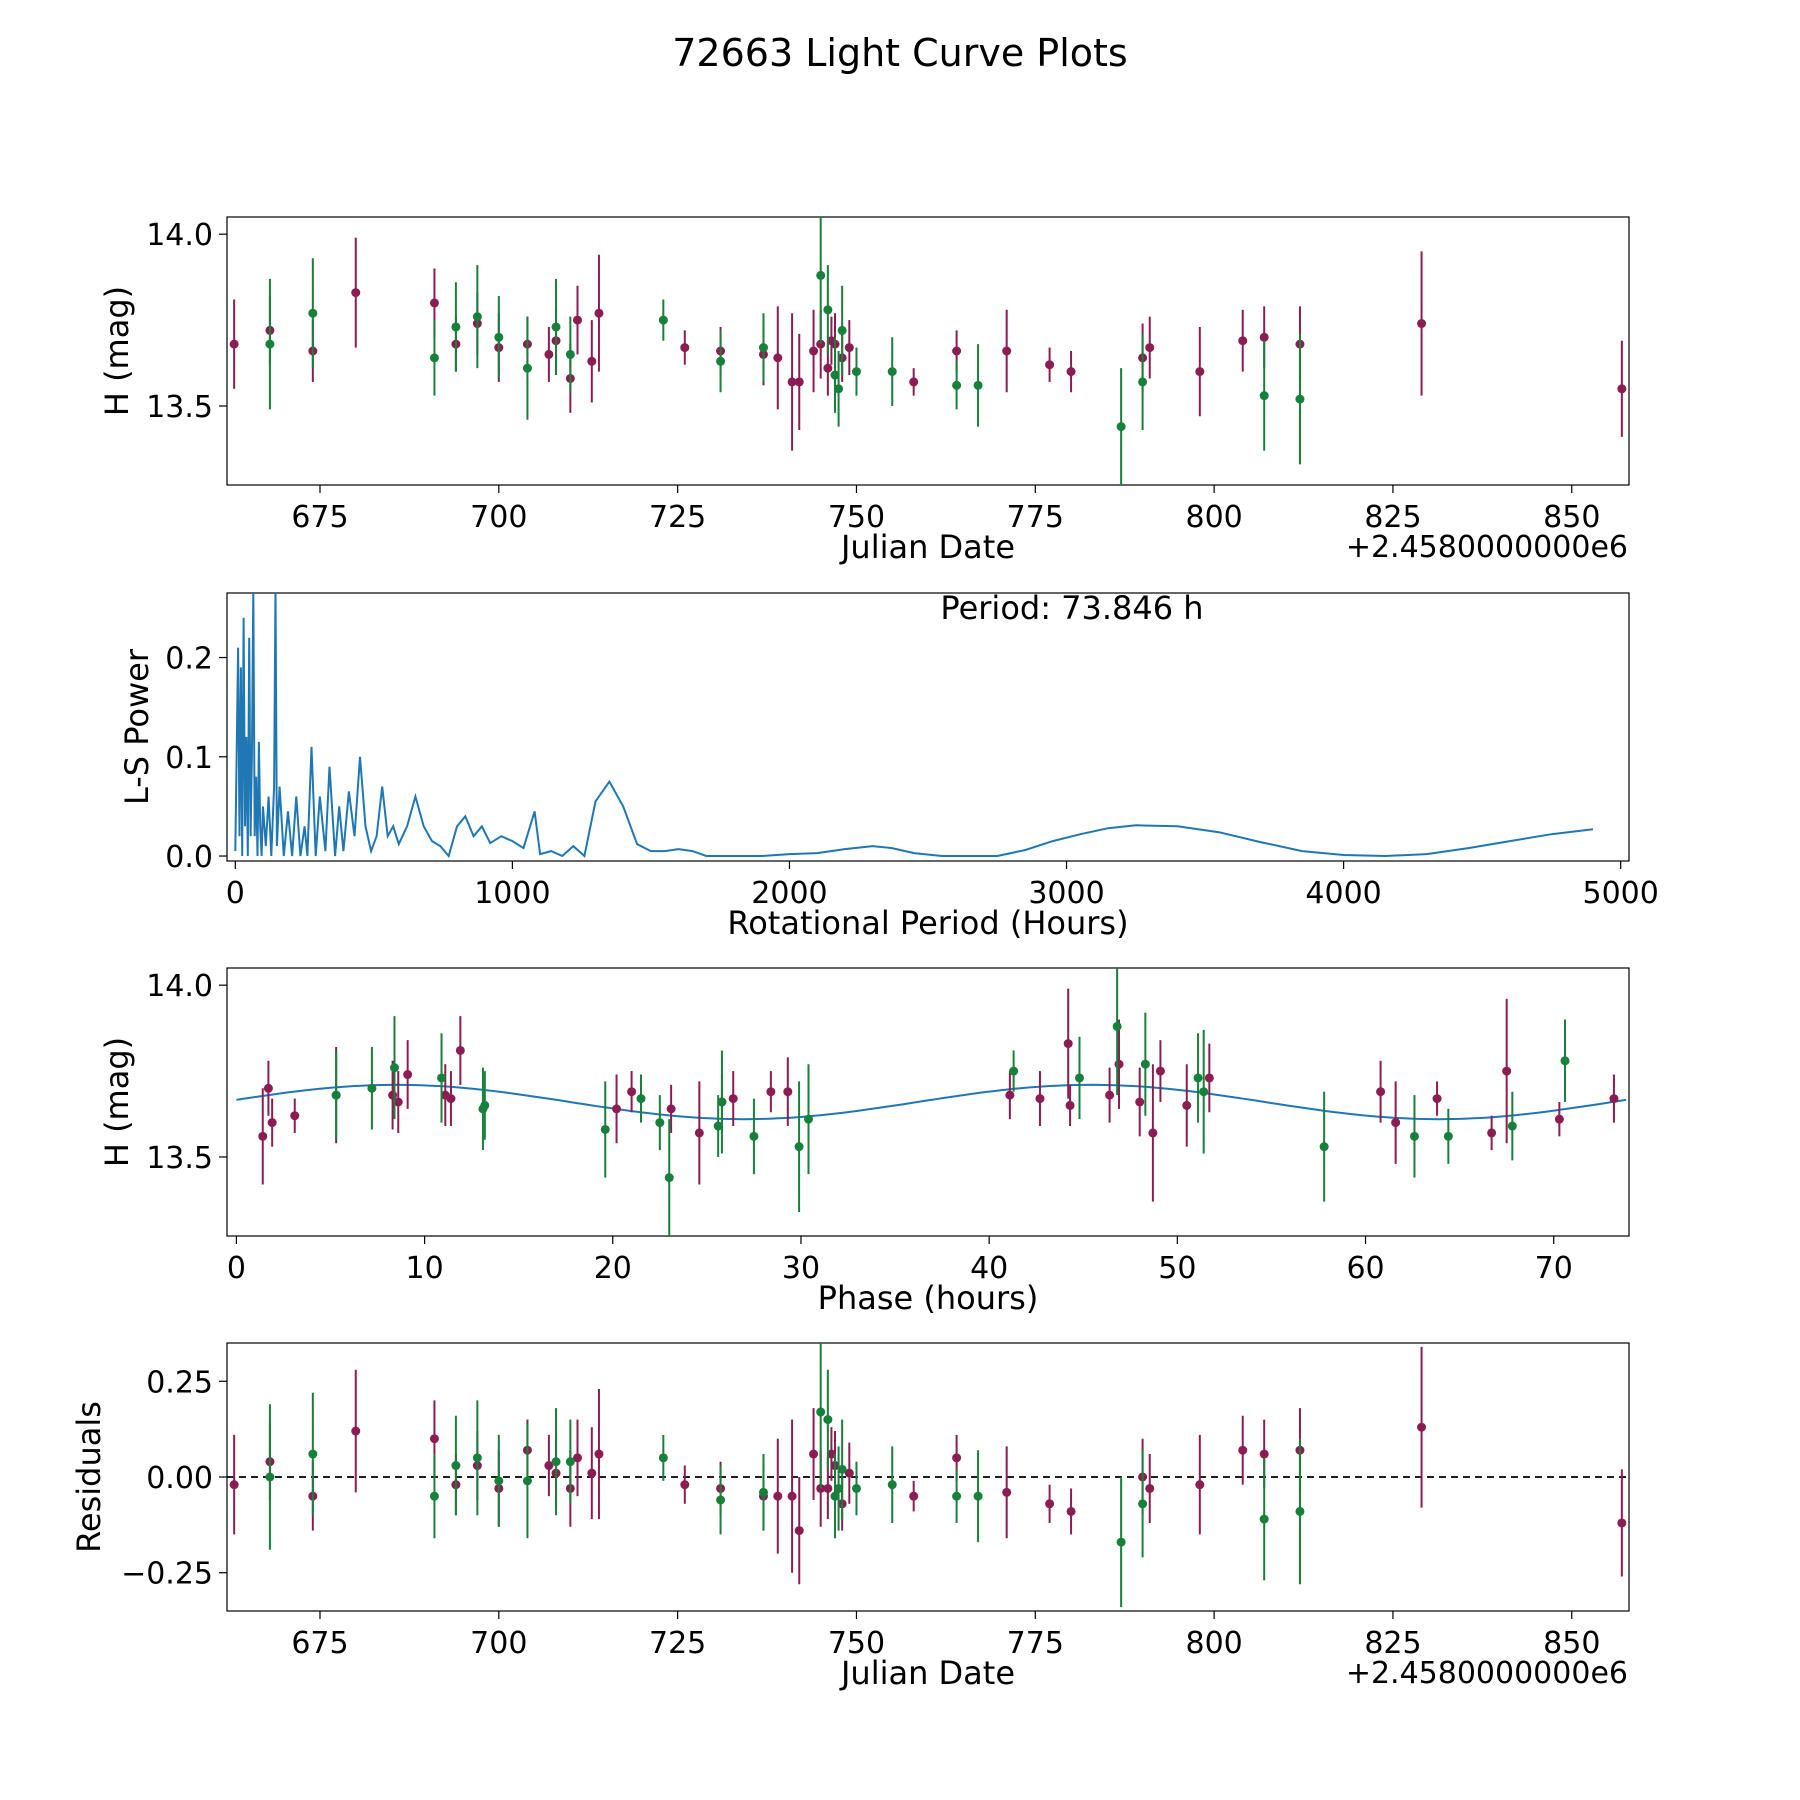 The width and height of the screenshot is (1800, 1800). I want to click on residuals-x-label: Julian Date, so click(927, 1673).